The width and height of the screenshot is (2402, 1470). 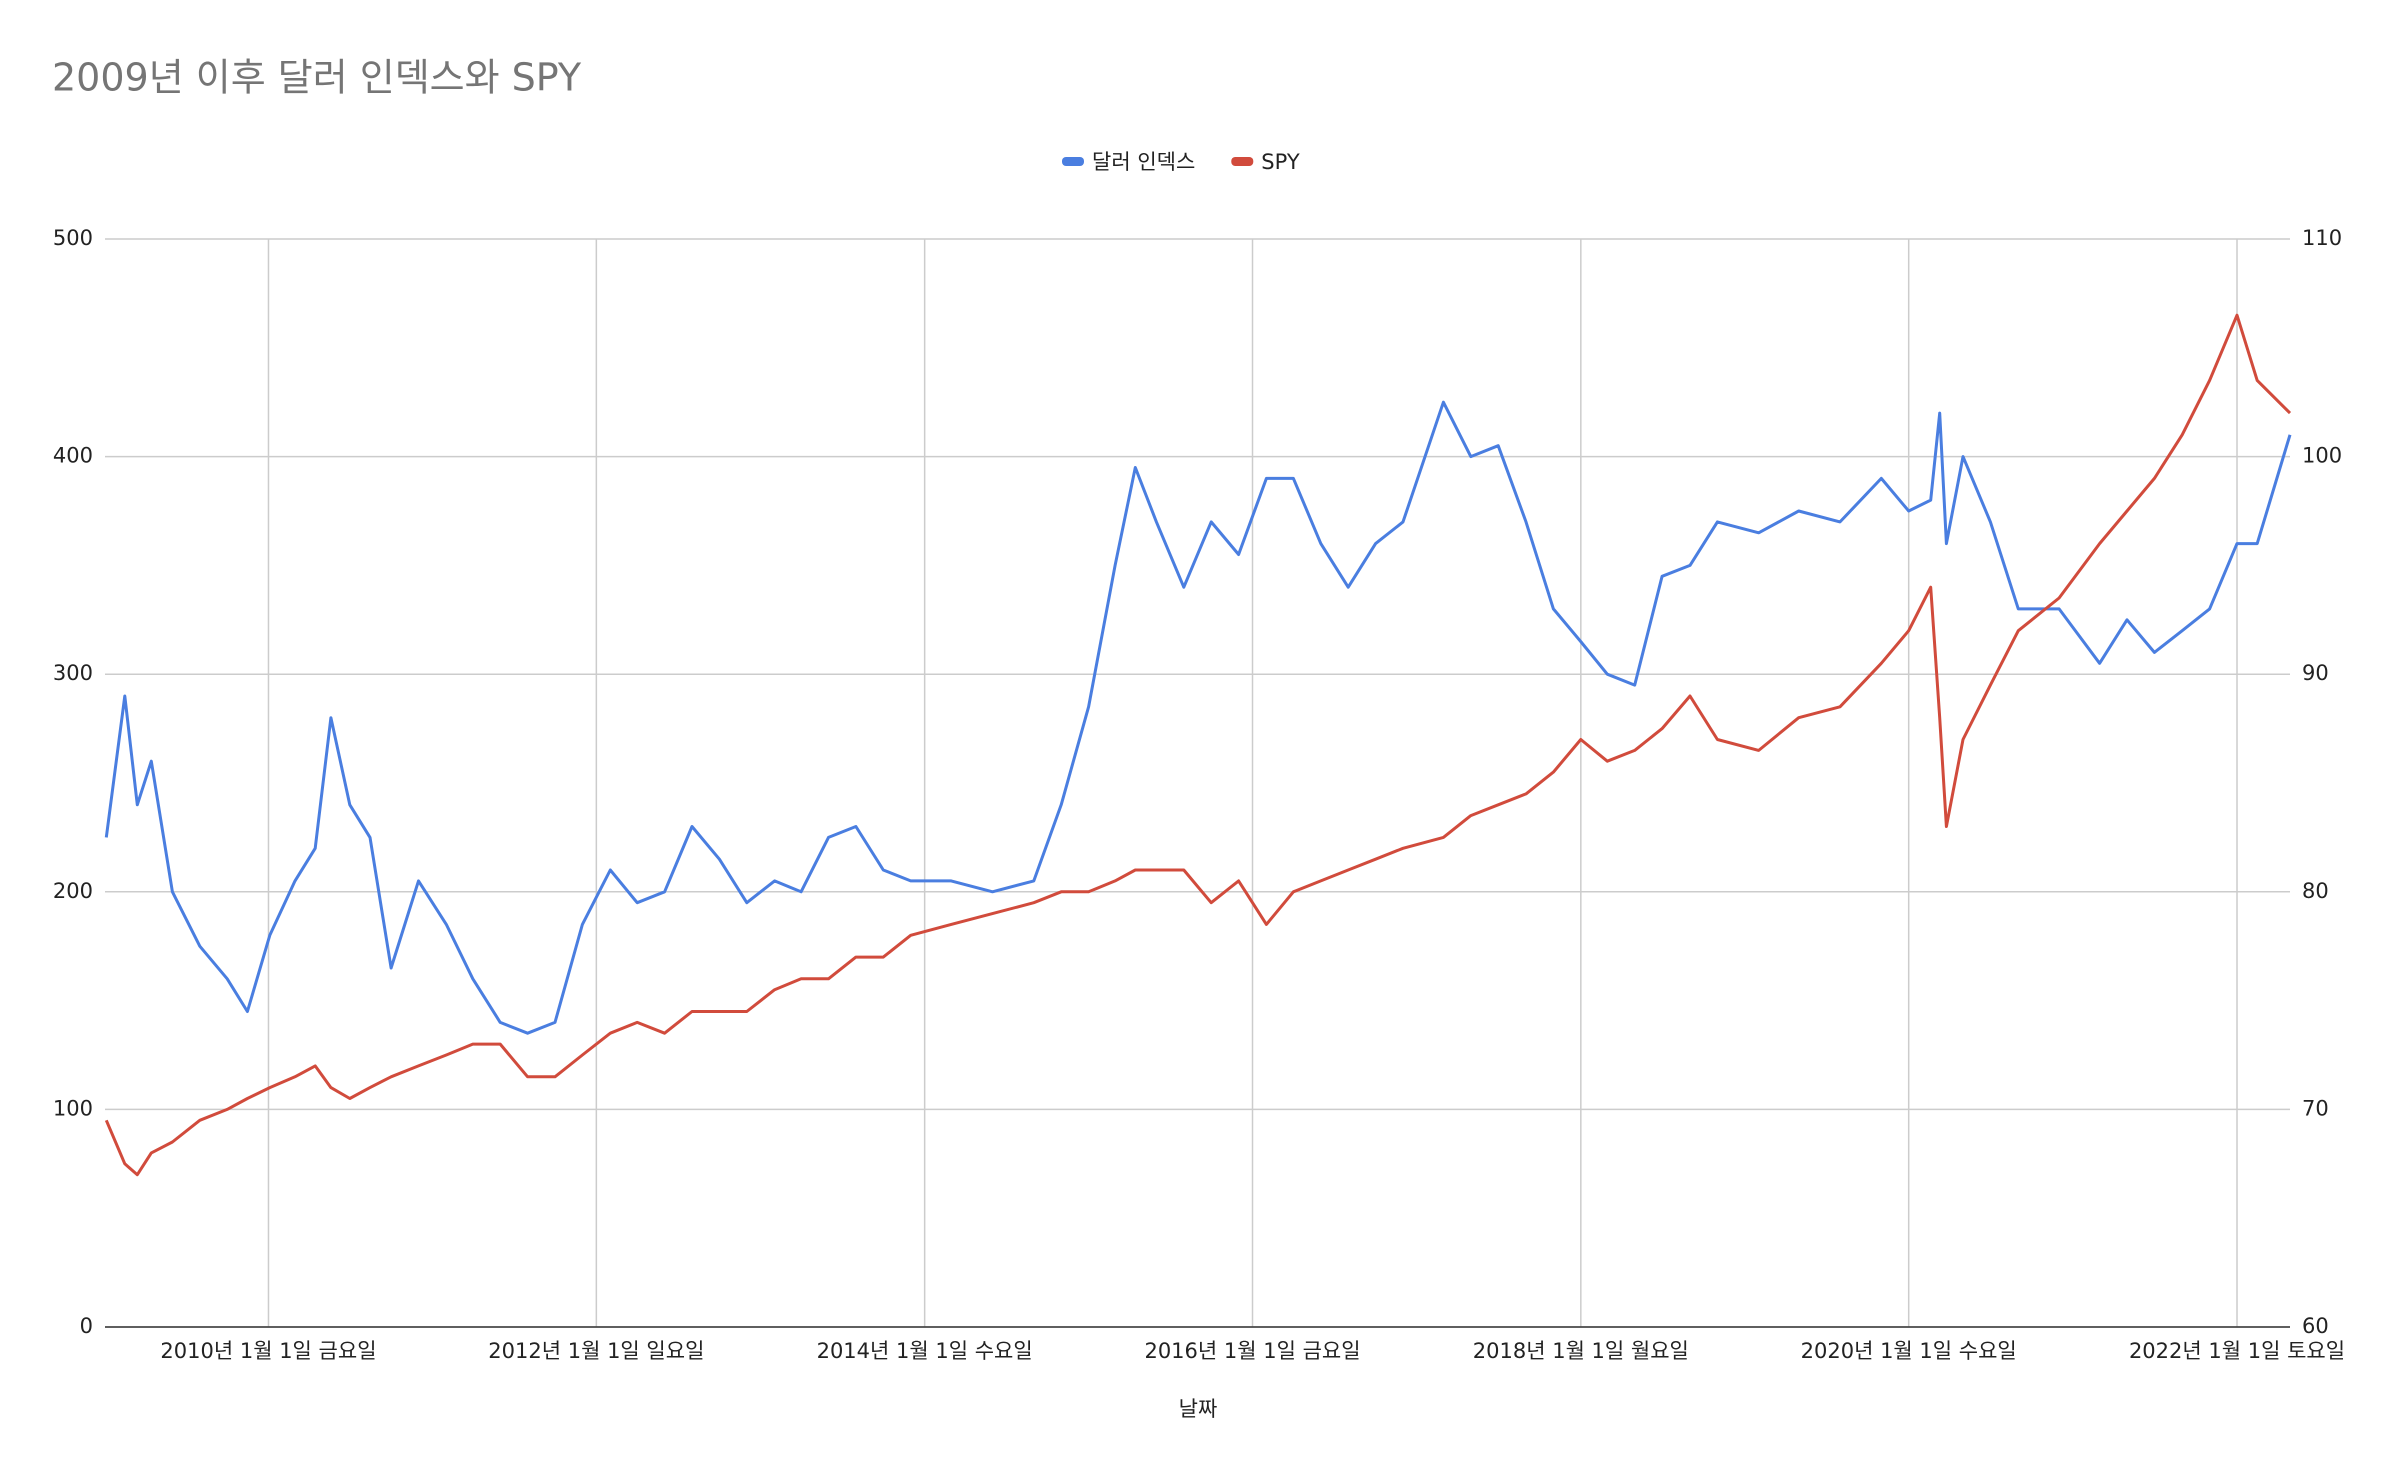 What do you see at coordinates (1909, 1351) in the screenshot?
I see `x-tick-label: 2020년 1월 1일 수요일` at bounding box center [1909, 1351].